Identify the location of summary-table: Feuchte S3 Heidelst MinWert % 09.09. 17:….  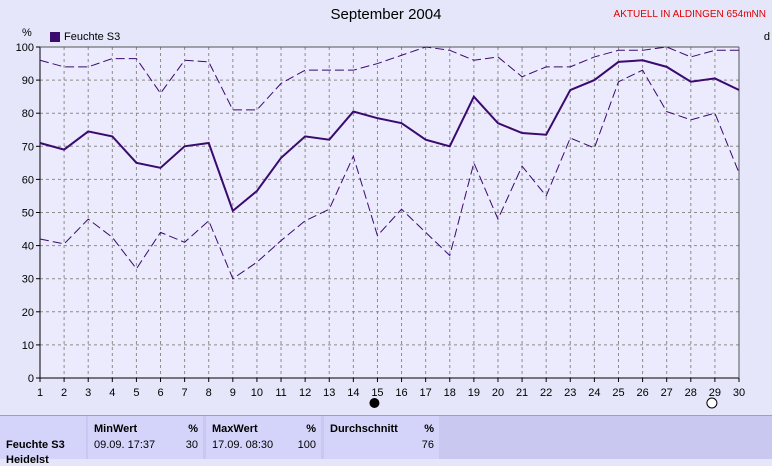
(386, 440).